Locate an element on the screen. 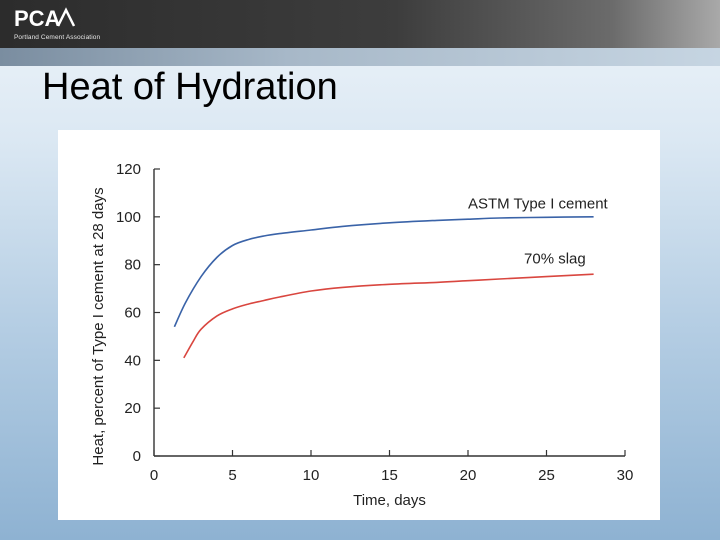 The width and height of the screenshot is (720, 540). y-axis-ticks: 0 20 40 60 80 100 120 is located at coordinates (138, 313).